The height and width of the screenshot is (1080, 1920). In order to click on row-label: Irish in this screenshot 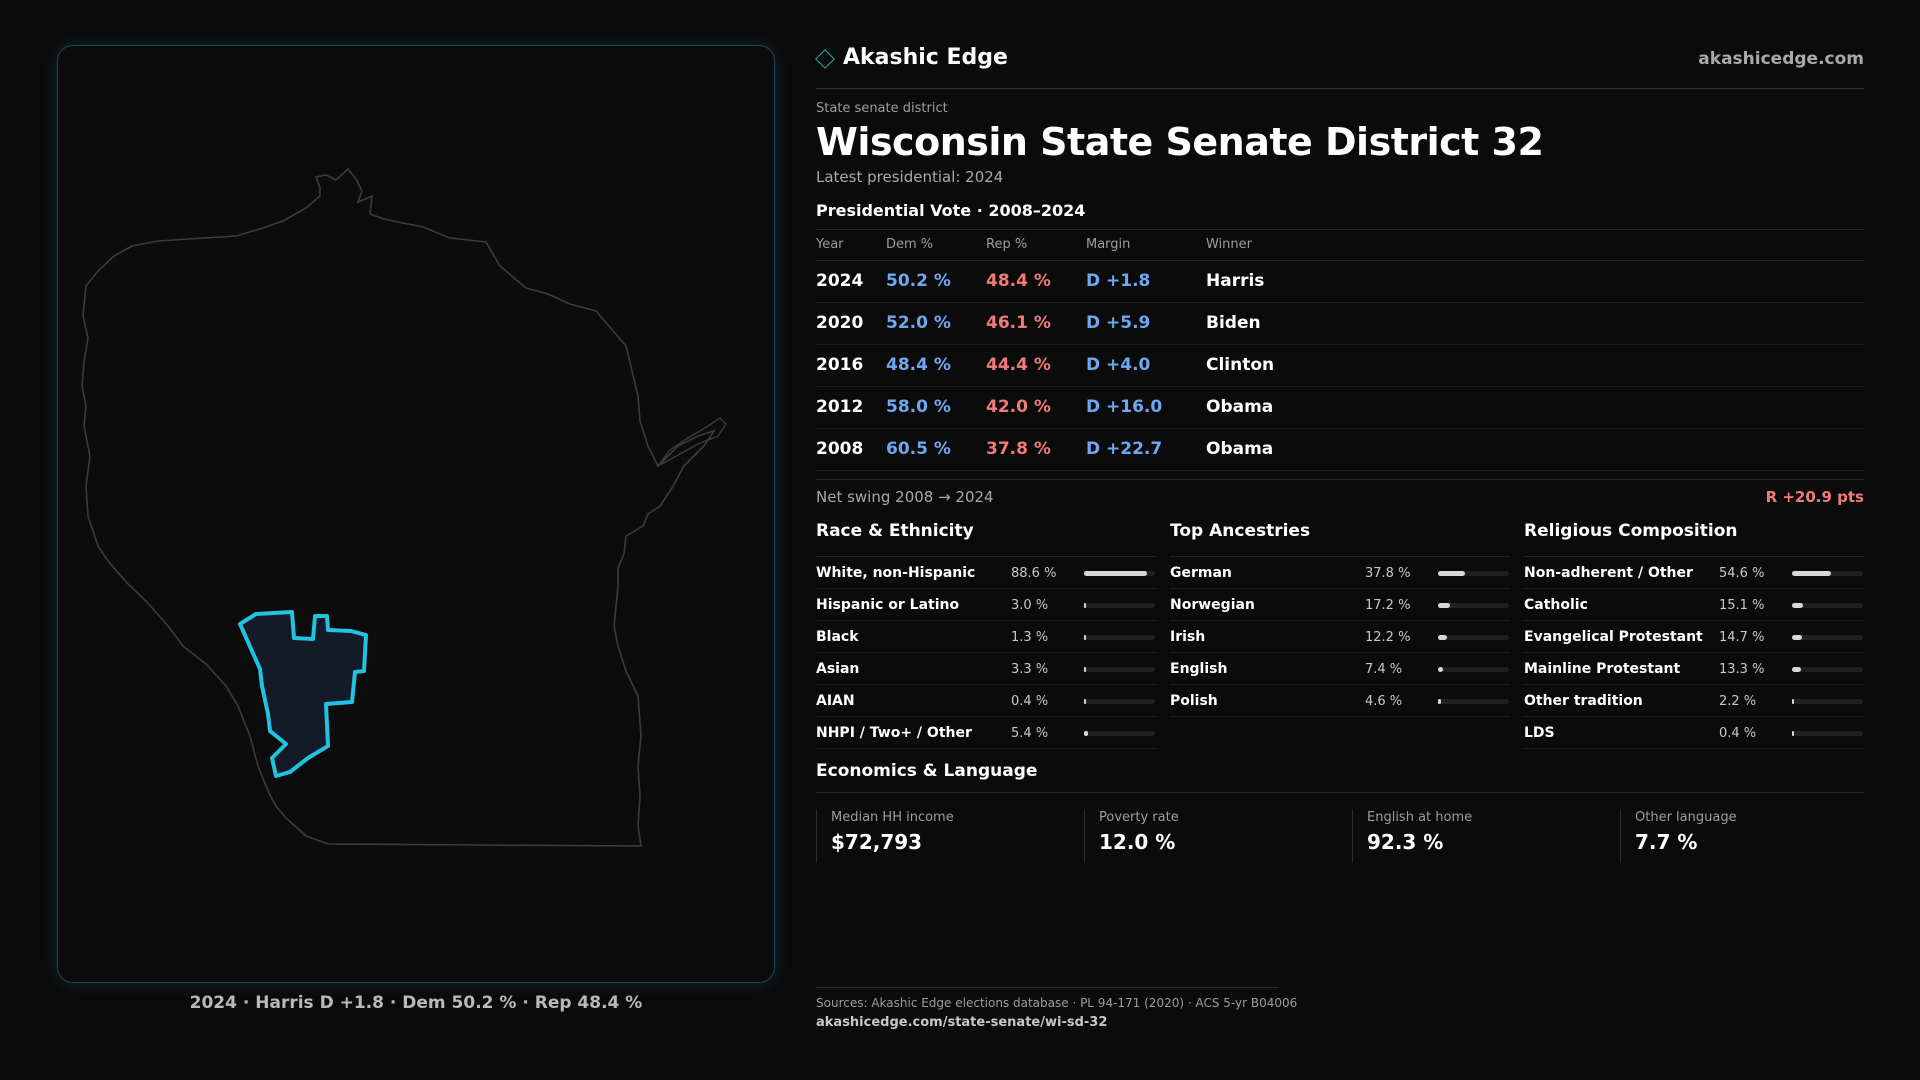, I will do `click(1188, 636)`.